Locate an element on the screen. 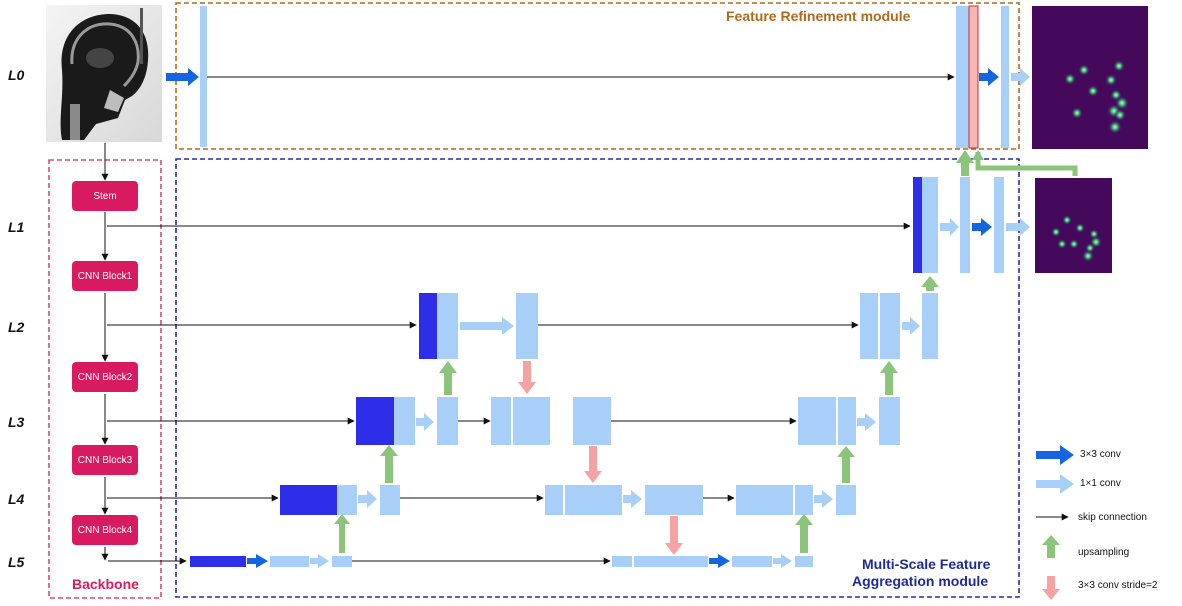 The width and height of the screenshot is (1182, 606). level-label-l3: L3 is located at coordinates (16, 422).